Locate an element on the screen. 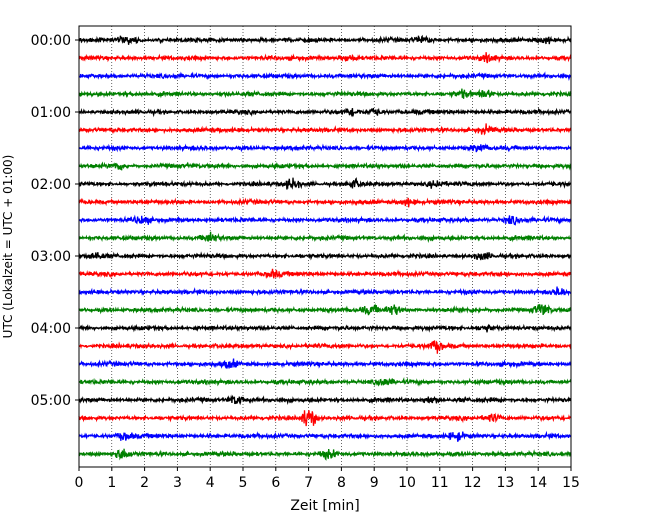 The width and height of the screenshot is (650, 520). y-axis-title: UTC (Lokalzeit = UTC + 01:00) is located at coordinates (8, 247).